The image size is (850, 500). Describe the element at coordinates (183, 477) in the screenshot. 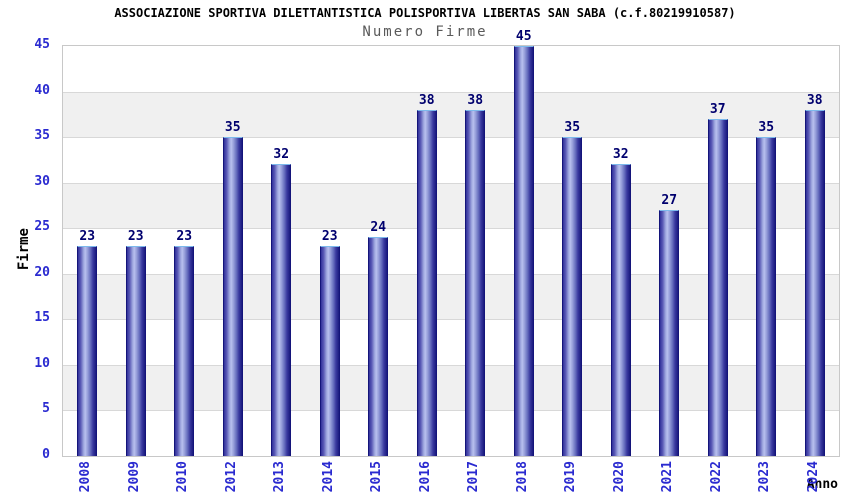

I see `x-axis-tick-label: 2010` at that location.